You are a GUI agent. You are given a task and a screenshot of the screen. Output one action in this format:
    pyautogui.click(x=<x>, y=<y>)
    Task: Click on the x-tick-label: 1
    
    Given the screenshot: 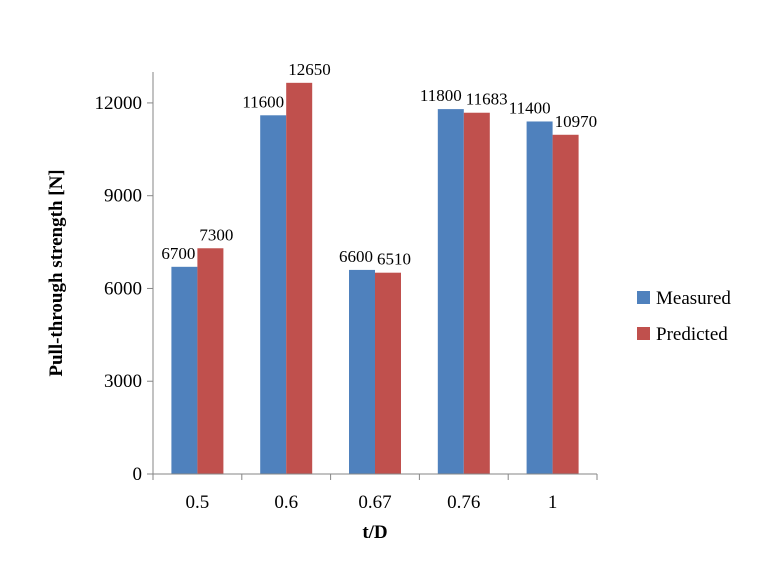 What is the action you would take?
    pyautogui.click(x=553, y=502)
    